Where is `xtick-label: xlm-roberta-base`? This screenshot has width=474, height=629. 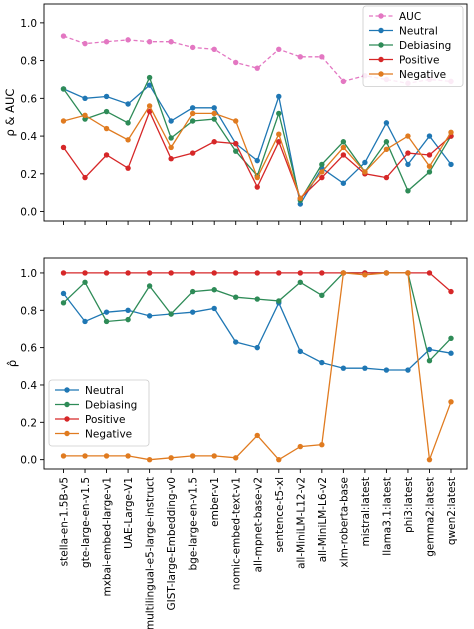
xtick-label: xlm-roberta-base is located at coordinates (344, 522).